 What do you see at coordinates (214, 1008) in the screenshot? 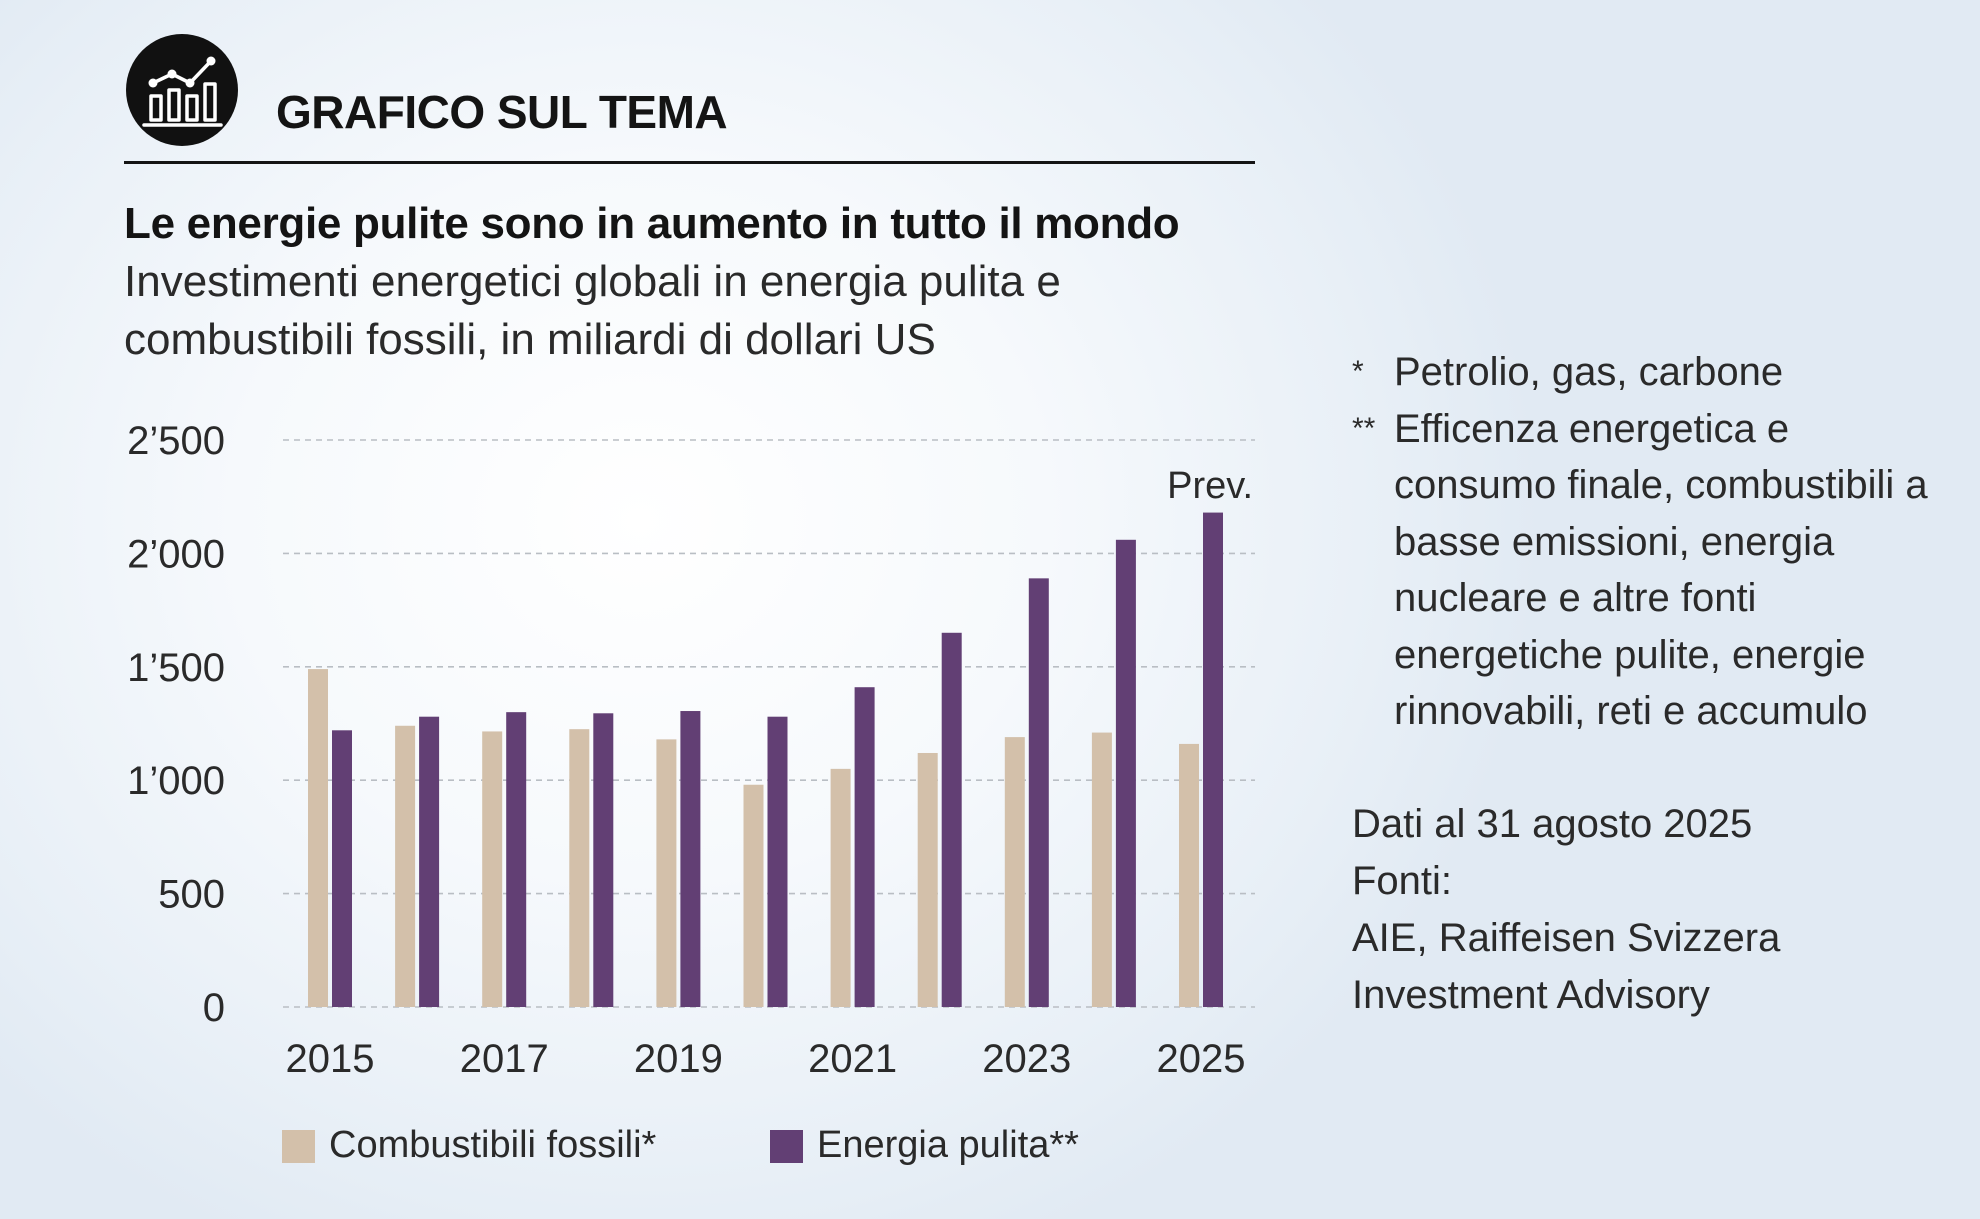
I see `y-tick-label: 0` at bounding box center [214, 1008].